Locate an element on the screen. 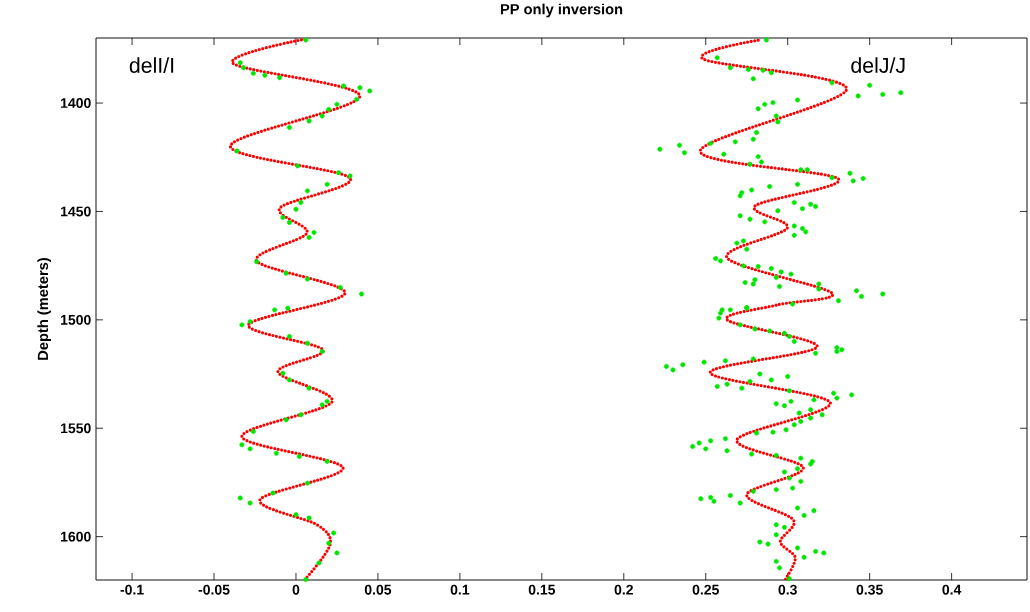  y-tick-label: 1400 is located at coordinates (76, 103).